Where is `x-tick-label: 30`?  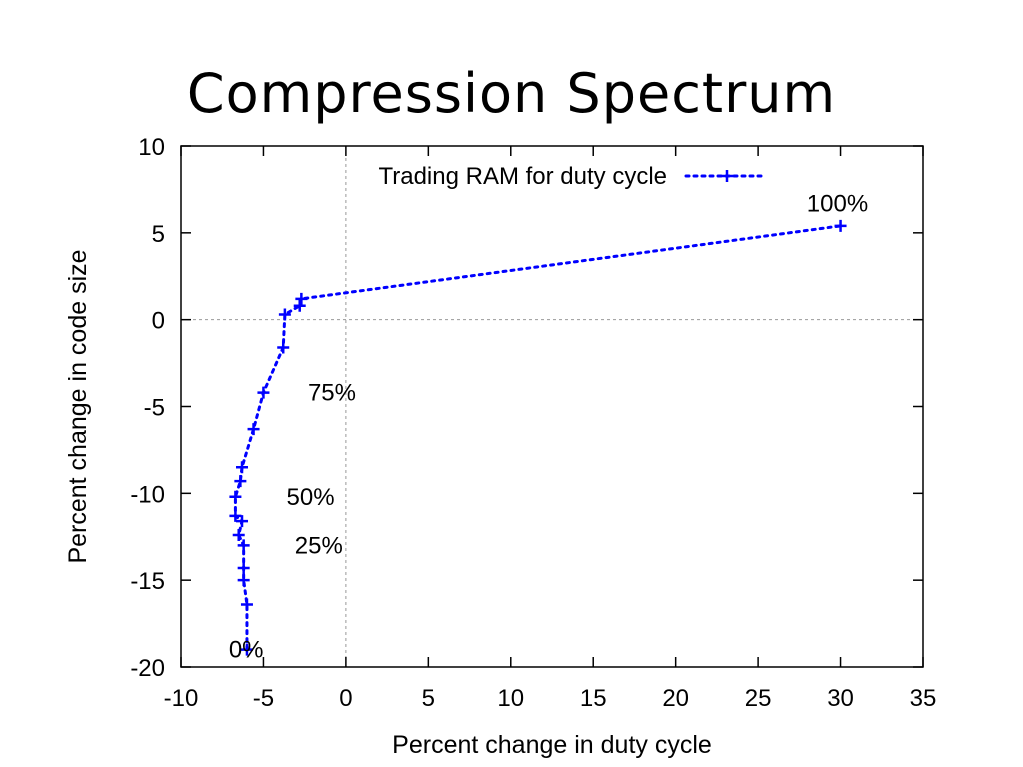
x-tick-label: 30 is located at coordinates (840, 698).